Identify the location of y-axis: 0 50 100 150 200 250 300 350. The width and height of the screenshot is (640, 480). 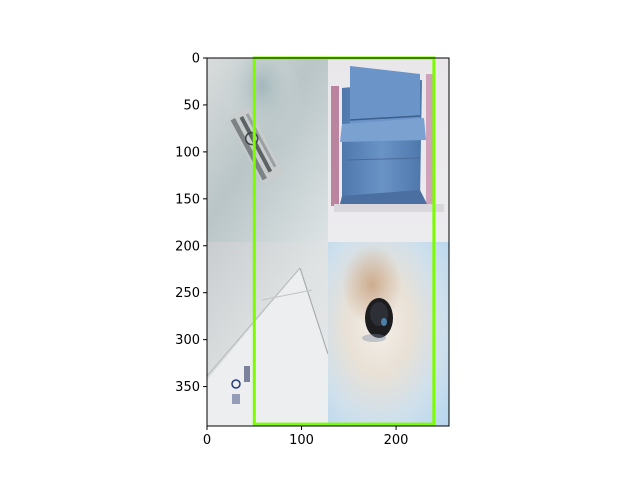
(191, 223).